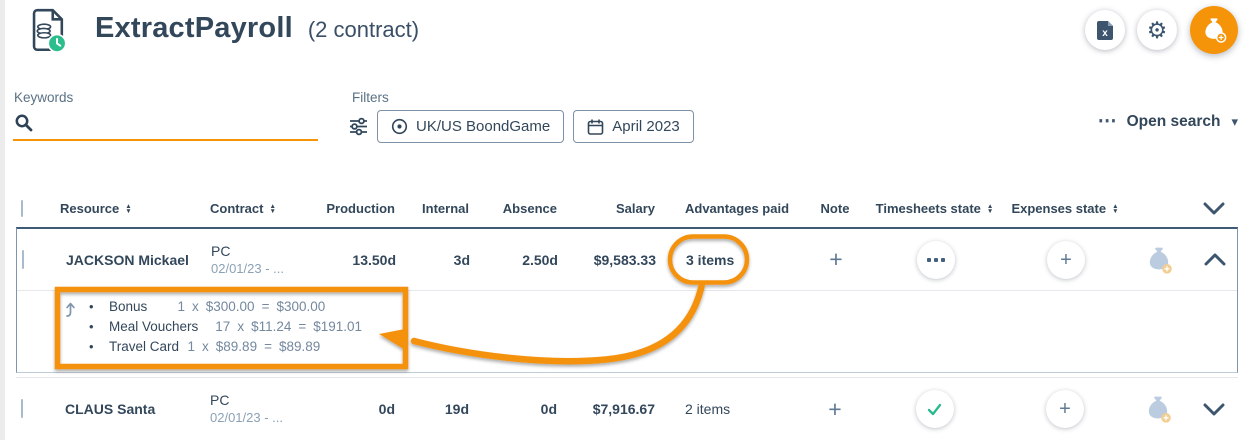 This screenshot has height=440, width=1254. What do you see at coordinates (194, 28) in the screenshot?
I see `page-title: ExtractPayroll` at bounding box center [194, 28].